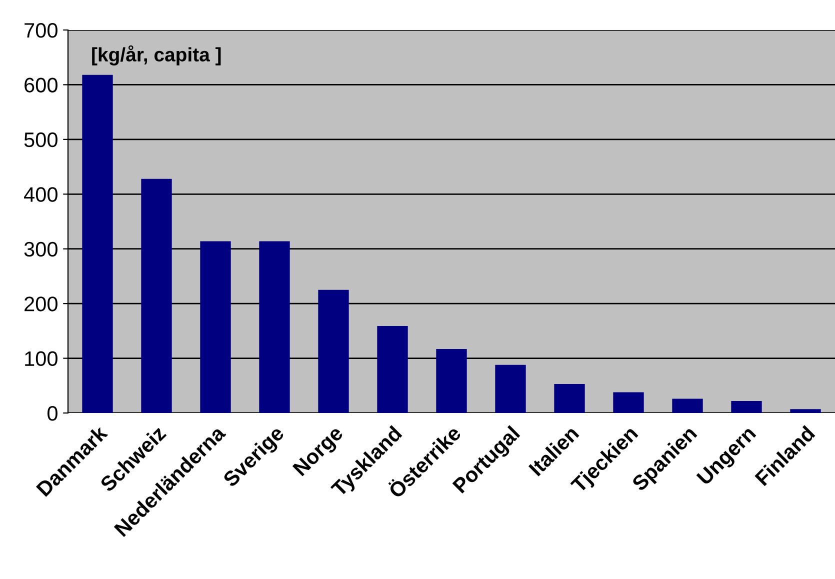  Describe the element at coordinates (41, 85) in the screenshot. I see `y-tick-label: 600` at that location.